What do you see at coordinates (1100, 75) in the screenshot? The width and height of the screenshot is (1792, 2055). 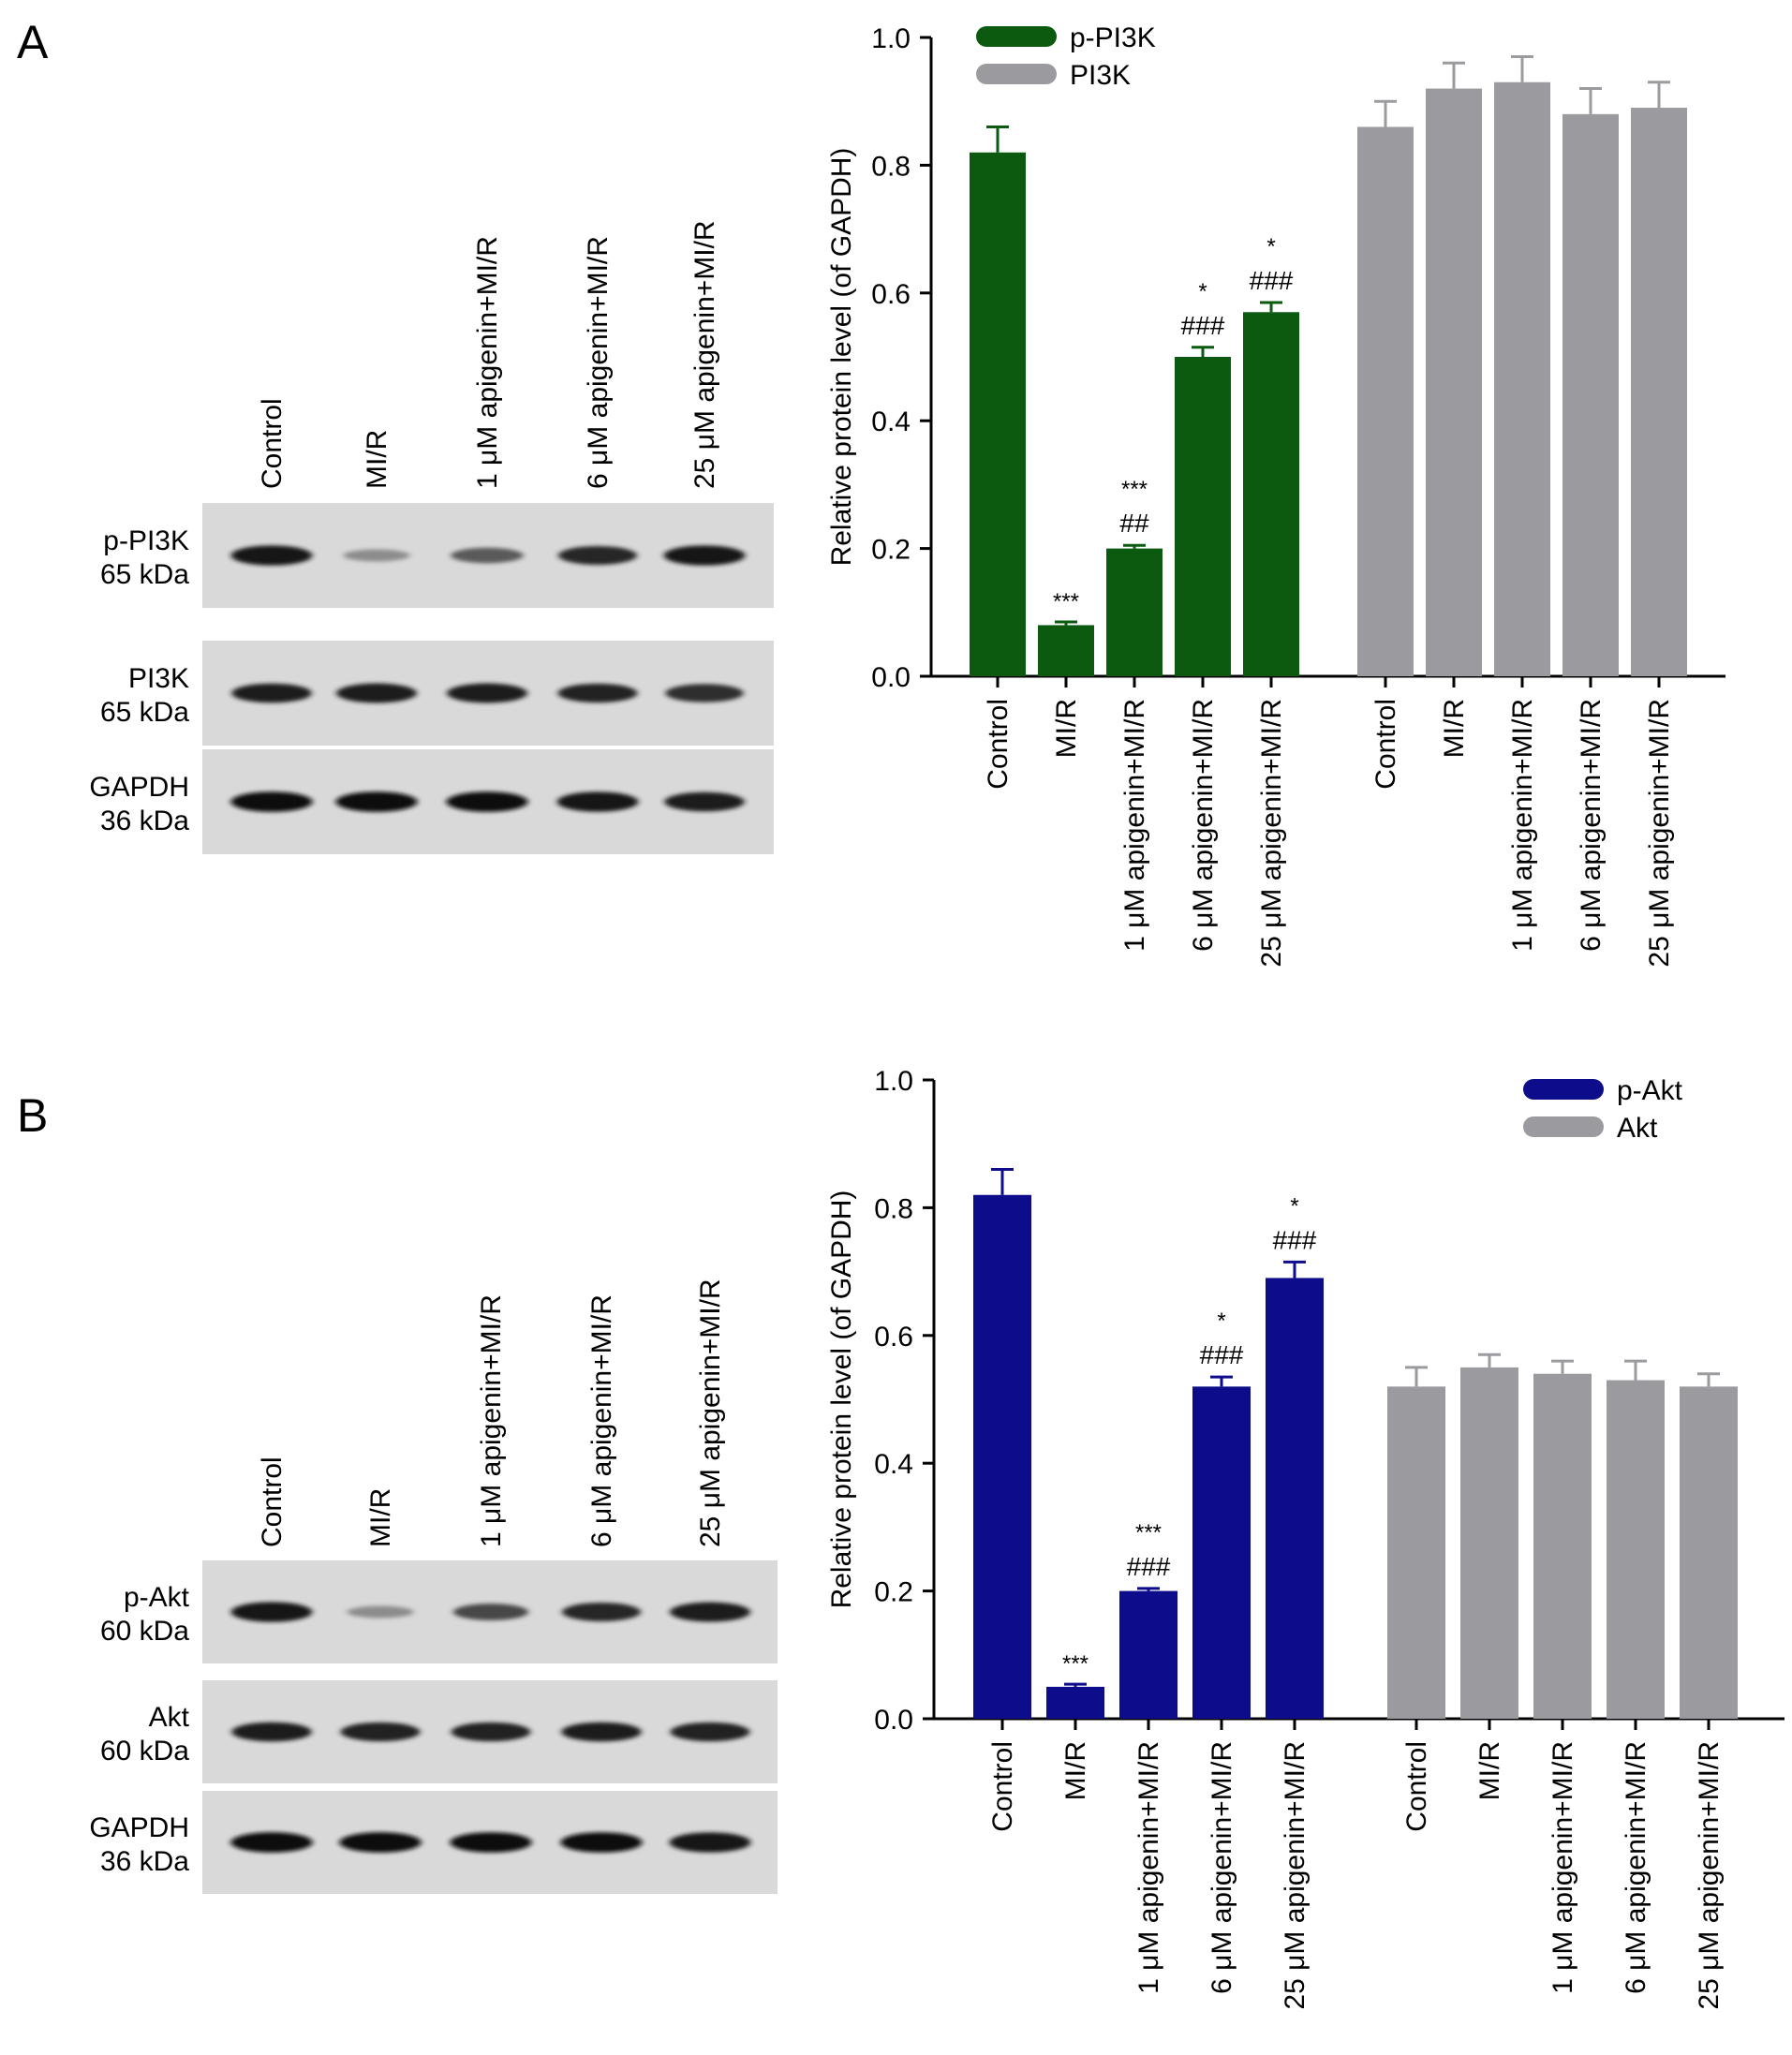 I see `legend-label: PI3K` at bounding box center [1100, 75].